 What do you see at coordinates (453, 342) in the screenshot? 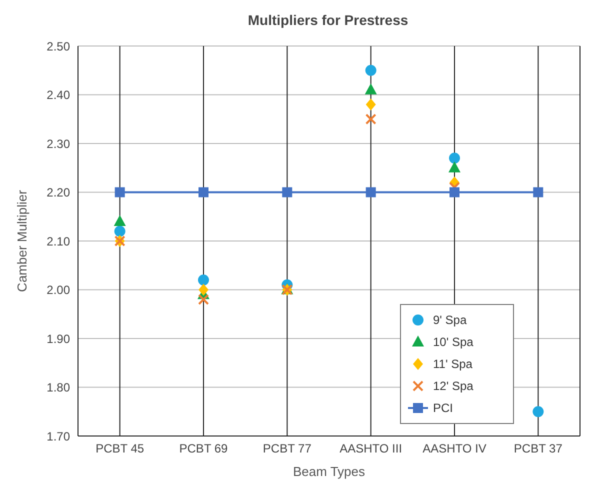
I see `legend-label: 10' Spa` at bounding box center [453, 342].